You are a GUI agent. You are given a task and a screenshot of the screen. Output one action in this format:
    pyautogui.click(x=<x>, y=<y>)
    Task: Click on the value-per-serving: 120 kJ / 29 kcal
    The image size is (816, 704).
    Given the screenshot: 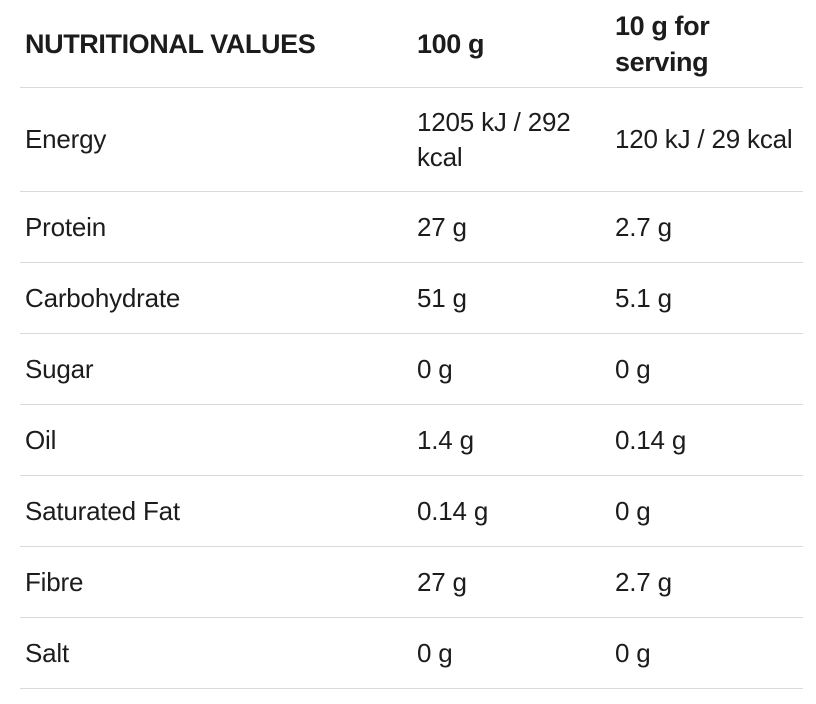 What is the action you would take?
    pyautogui.click(x=704, y=139)
    